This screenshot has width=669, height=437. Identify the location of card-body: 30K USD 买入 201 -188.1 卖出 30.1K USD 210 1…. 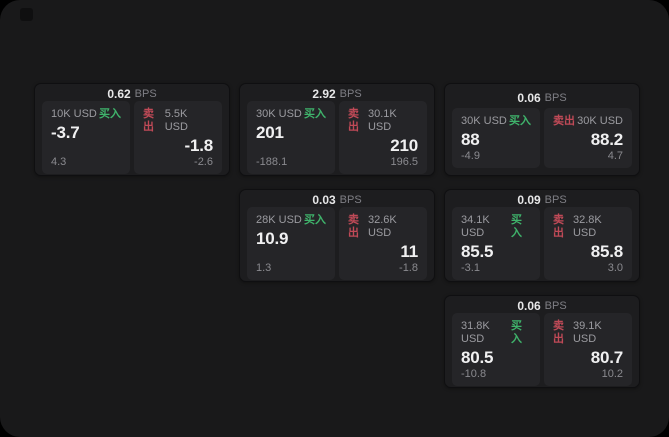
(337, 141).